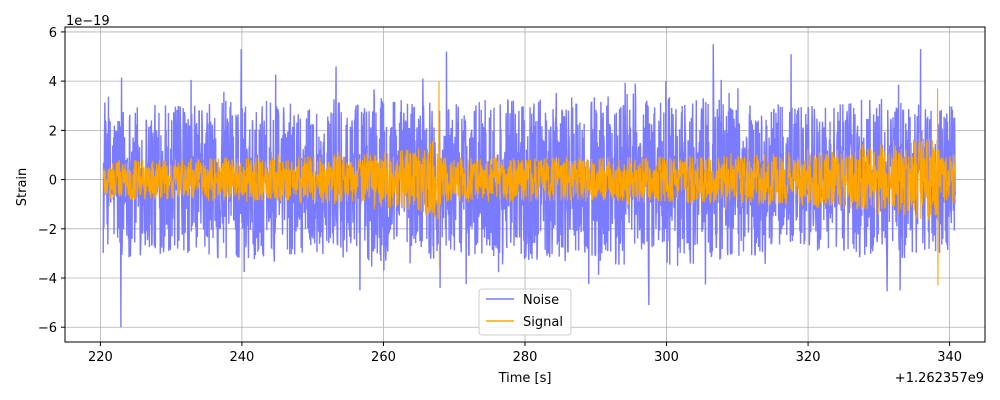 The height and width of the screenshot is (400, 1000). What do you see at coordinates (100, 357) in the screenshot?
I see `x-tick-label: 220` at bounding box center [100, 357].